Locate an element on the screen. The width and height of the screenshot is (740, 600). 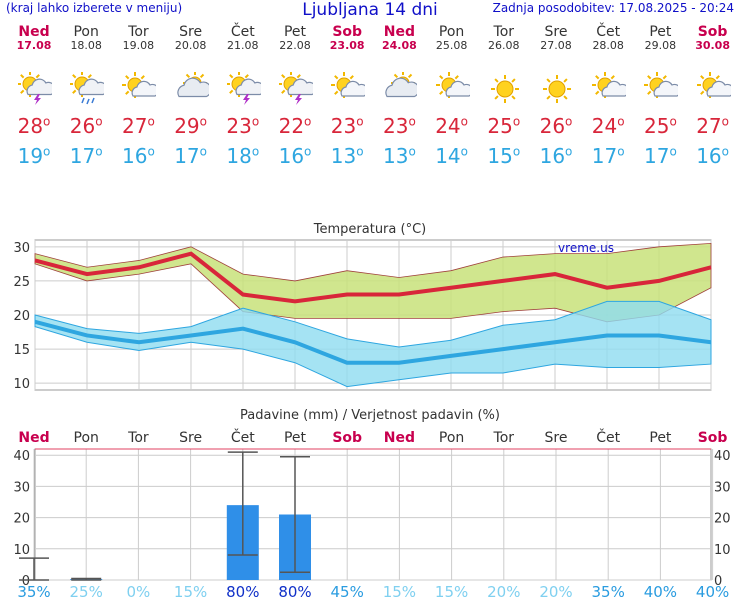
day-column: Sob 23.08 23o 13o is located at coordinates (347, 97).